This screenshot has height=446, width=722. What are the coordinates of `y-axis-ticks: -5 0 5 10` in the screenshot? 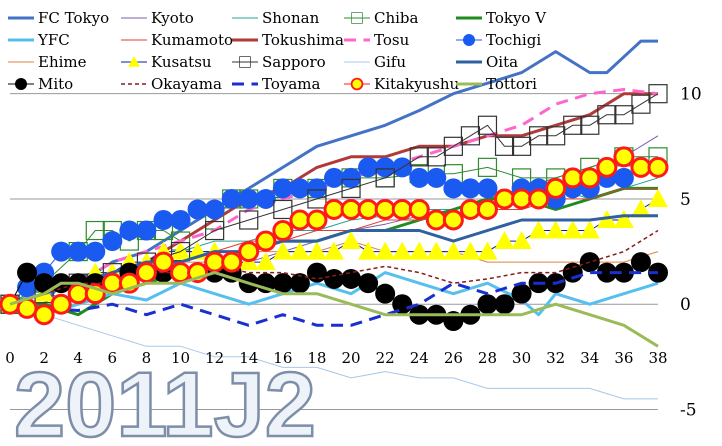 It's located at (691, 253).